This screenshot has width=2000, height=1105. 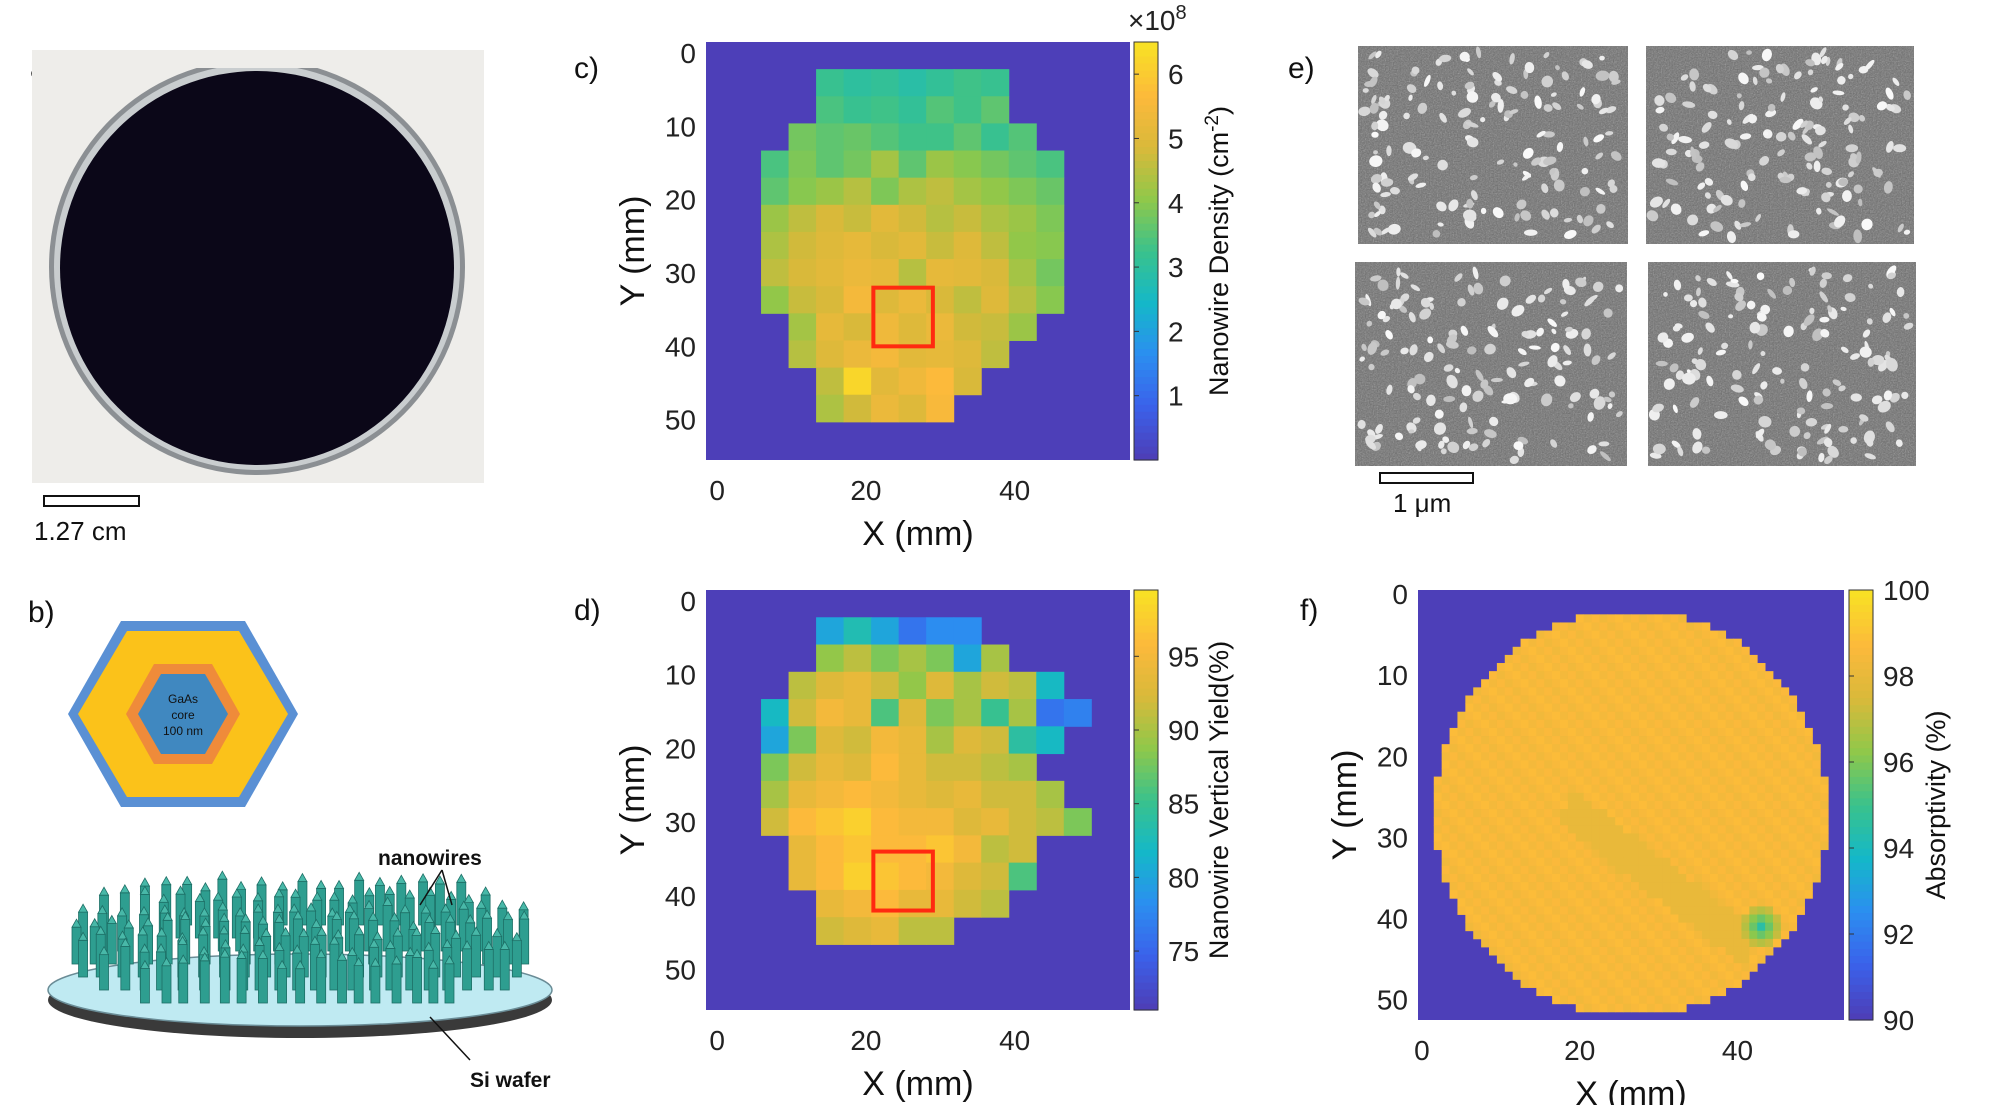 I want to click on y-tick-label: 30, so click(x=1392, y=837).